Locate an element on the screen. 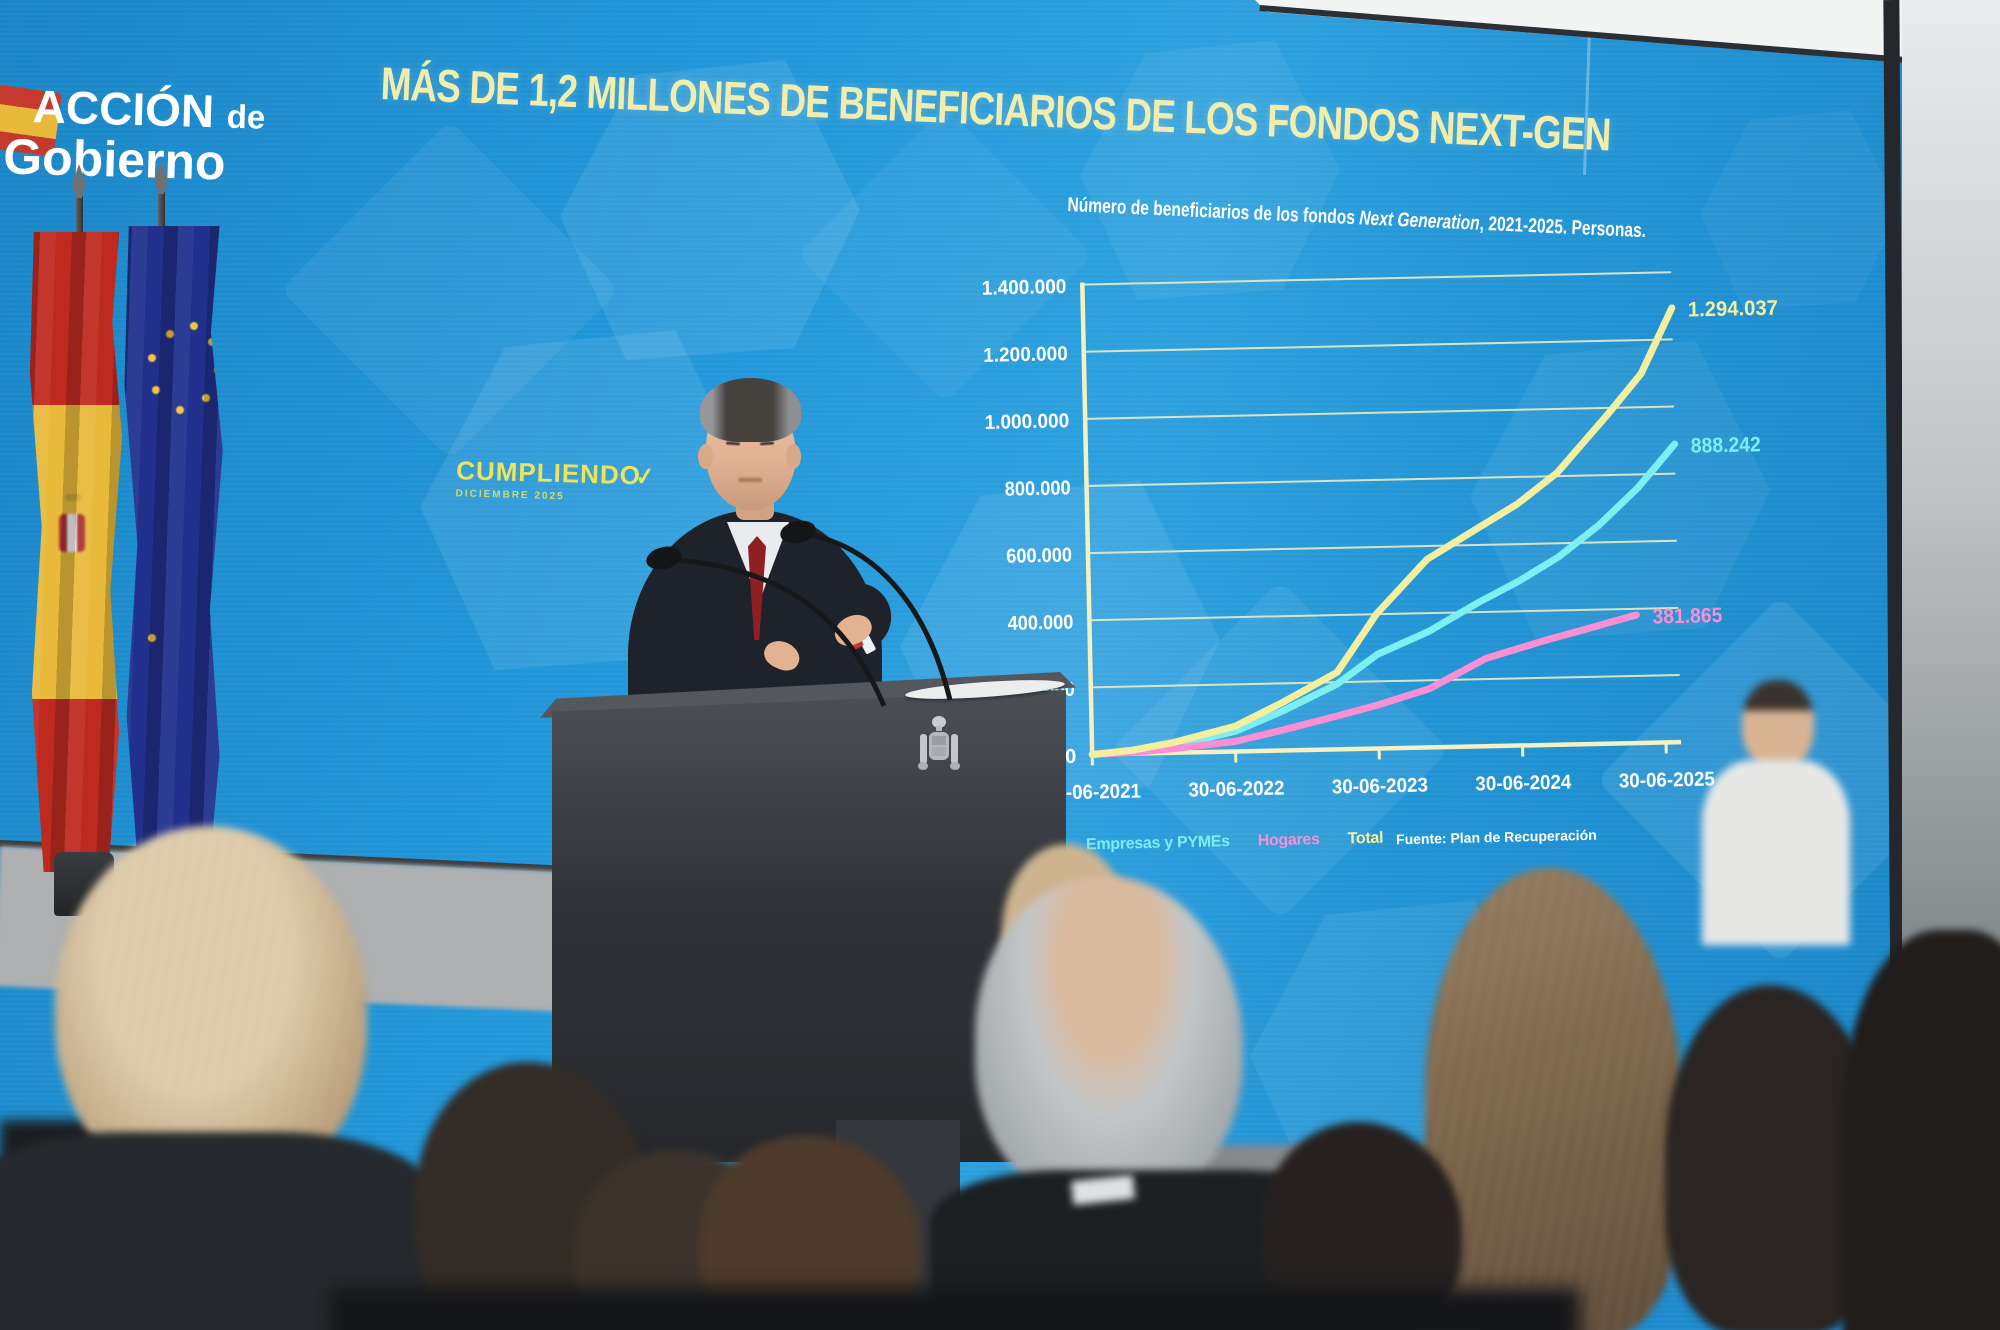 Image resolution: width=2000 pixels, height=1330 pixels. spain-crest-crown is located at coordinates (73, 498).